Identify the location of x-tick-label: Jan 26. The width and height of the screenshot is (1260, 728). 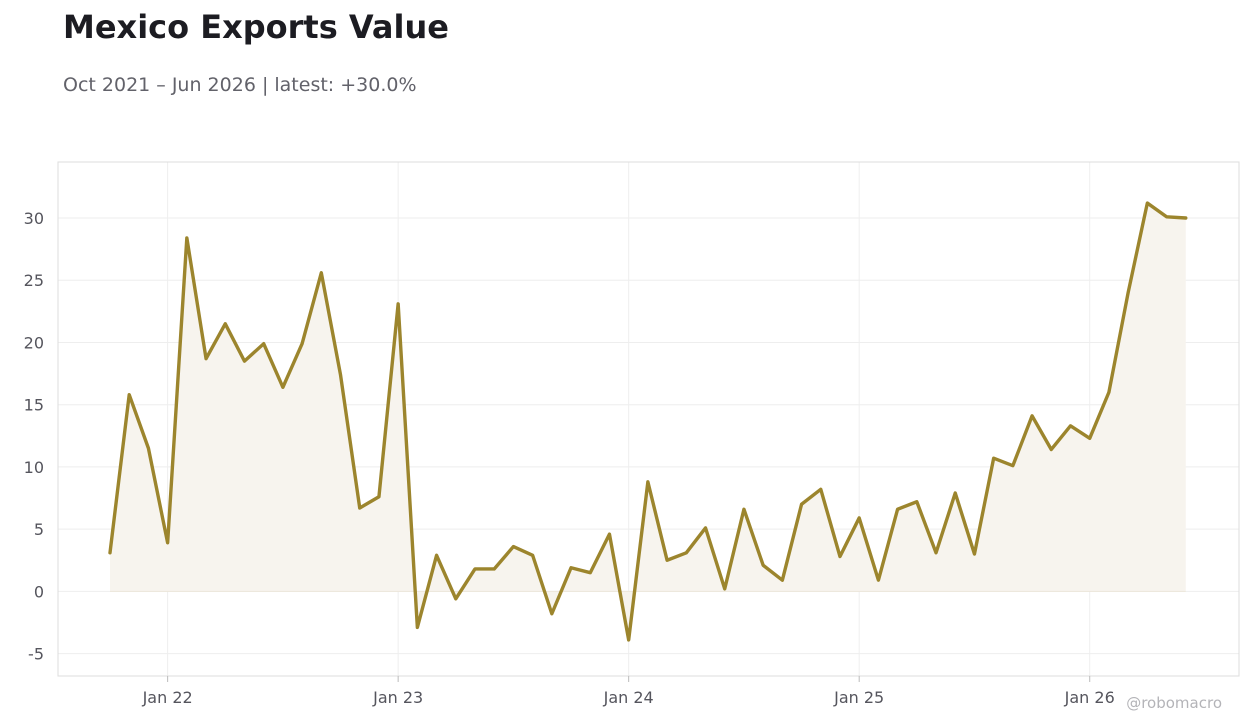
(1089, 697).